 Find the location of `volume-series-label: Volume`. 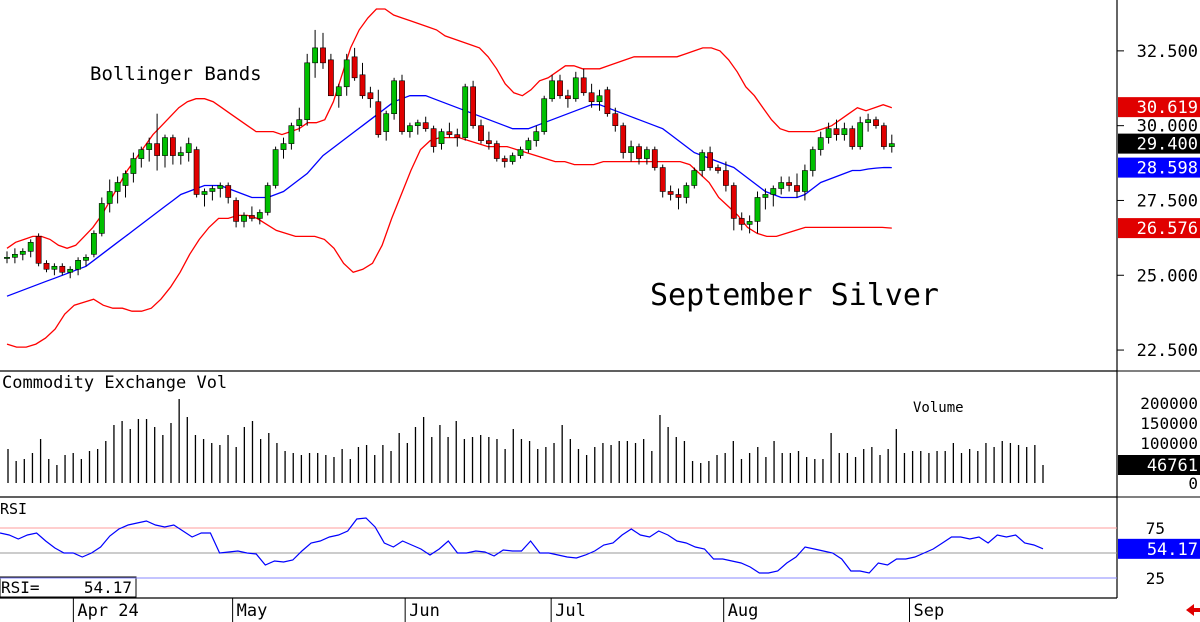

volume-series-label: Volume is located at coordinates (938, 408).